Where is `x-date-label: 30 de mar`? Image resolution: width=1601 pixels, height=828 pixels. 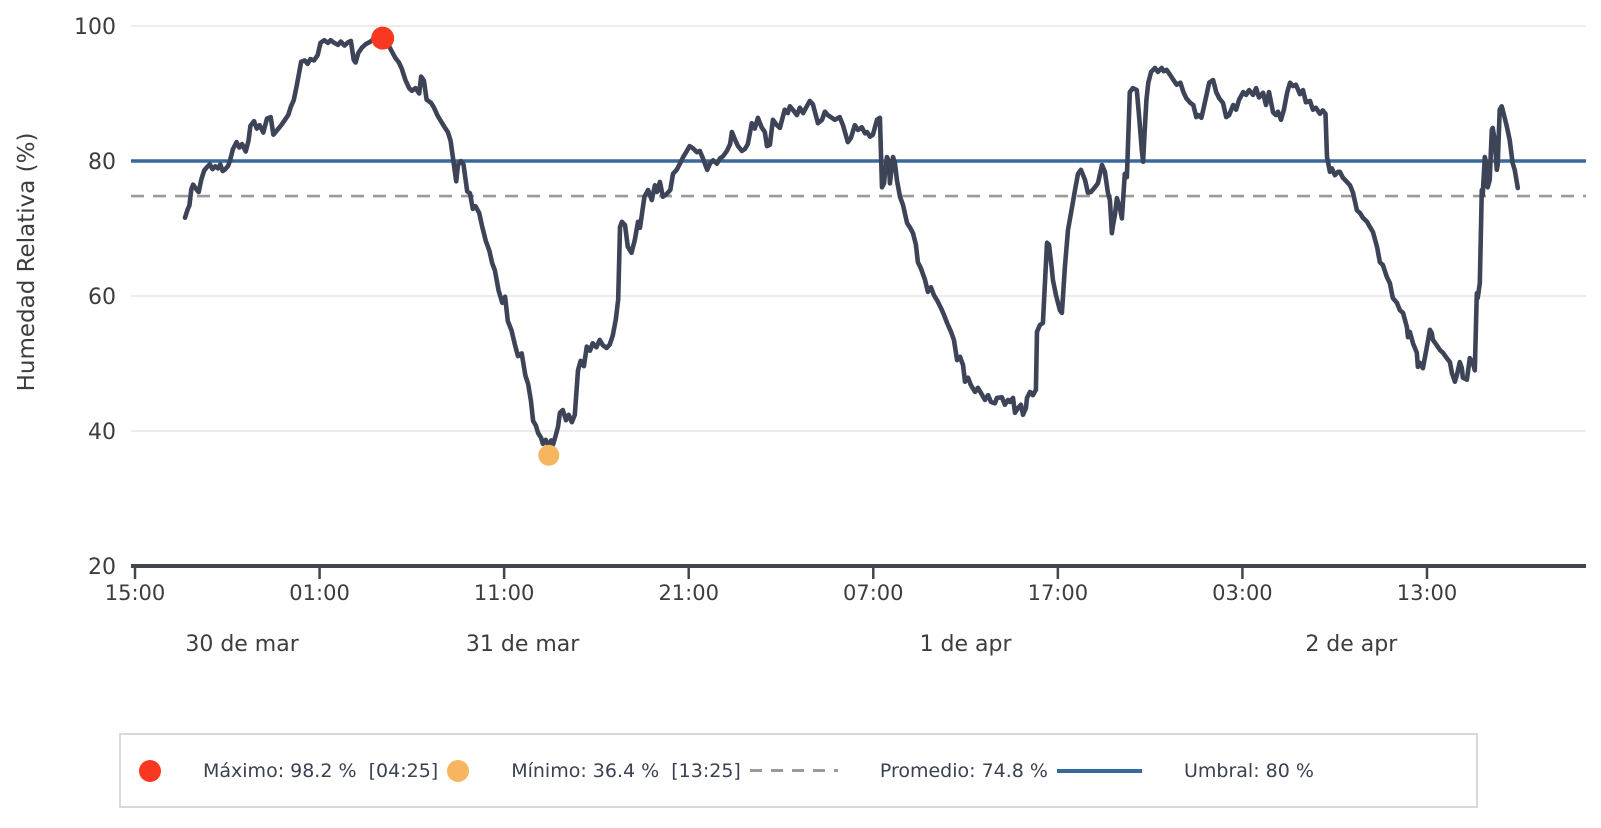 x-date-label: 30 de mar is located at coordinates (242, 644).